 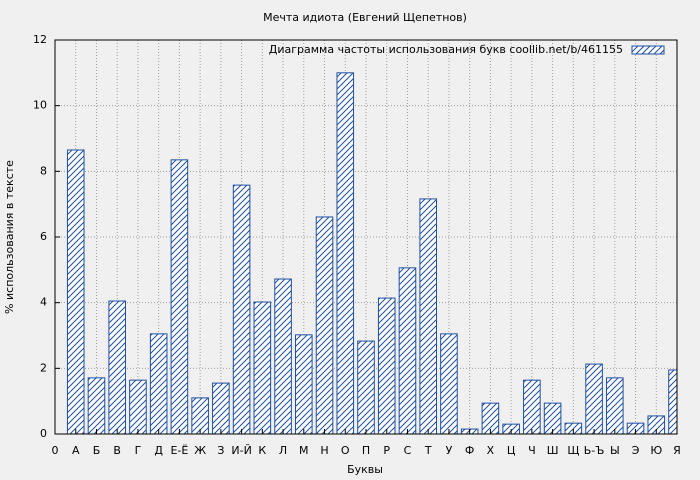 I want to click on x-tick-label: Т, so click(x=428, y=450).